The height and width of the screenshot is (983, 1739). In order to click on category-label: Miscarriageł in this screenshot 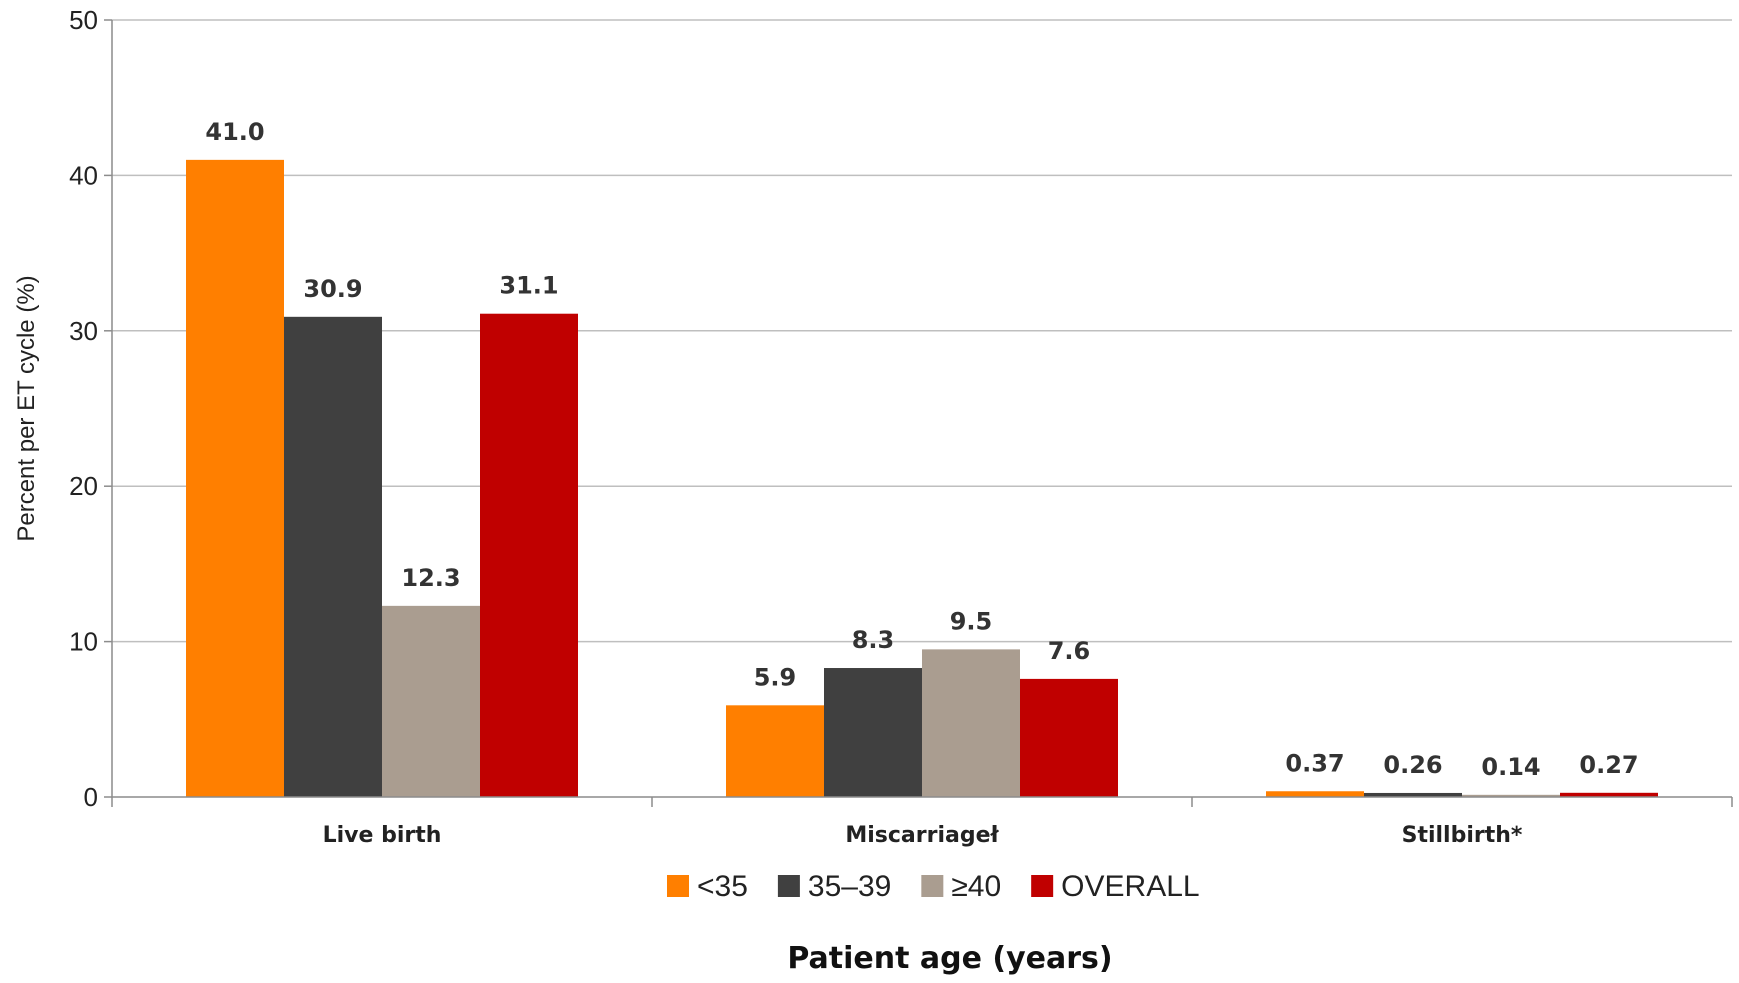, I will do `click(922, 835)`.